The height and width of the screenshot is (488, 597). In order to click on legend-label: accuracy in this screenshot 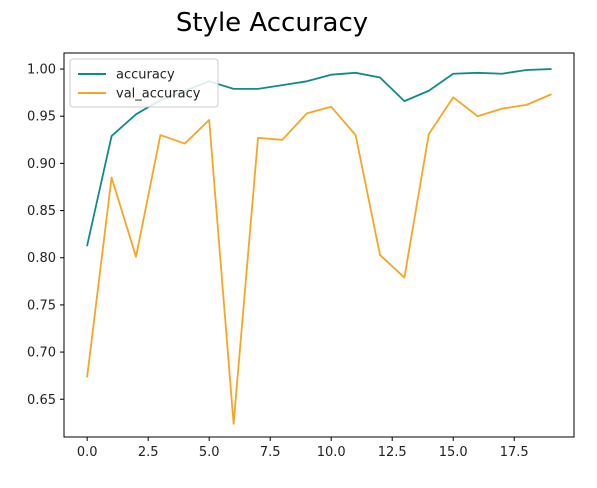, I will do `click(145, 75)`.